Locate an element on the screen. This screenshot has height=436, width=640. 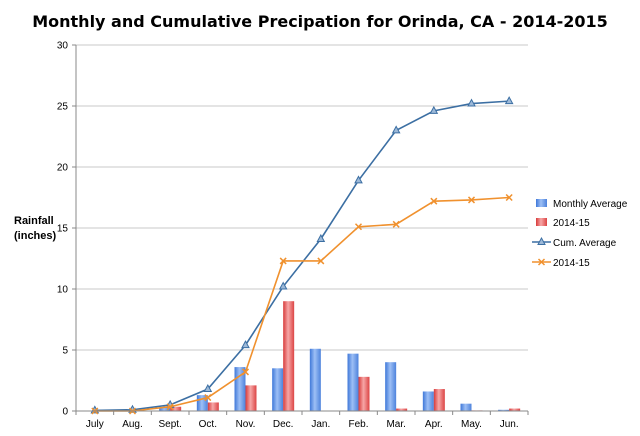
y-axis-ticks: 0 5 10 15 20 25 30 is located at coordinates (66, 229).